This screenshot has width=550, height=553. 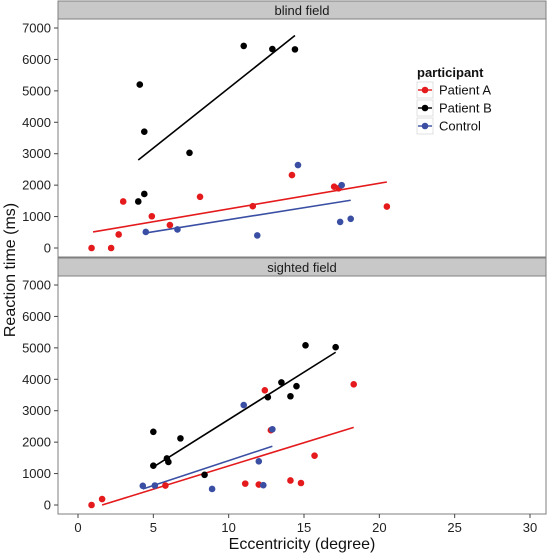 I want to click on x-axis-title: Eccentricity (degree), so click(x=302, y=544).